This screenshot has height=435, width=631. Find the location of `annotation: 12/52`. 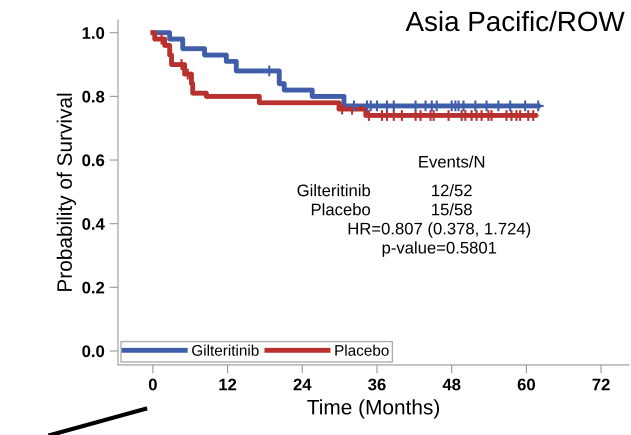

annotation: 12/52 is located at coordinates (452, 190).